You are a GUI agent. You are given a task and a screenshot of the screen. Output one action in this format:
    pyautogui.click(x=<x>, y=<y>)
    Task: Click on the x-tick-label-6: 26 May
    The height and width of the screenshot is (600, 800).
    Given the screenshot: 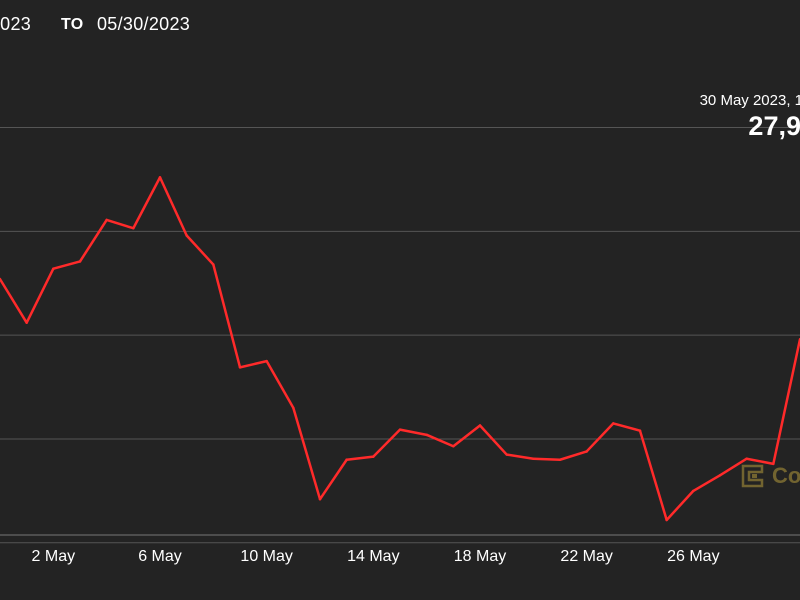 What is the action you would take?
    pyautogui.click(x=693, y=556)
    